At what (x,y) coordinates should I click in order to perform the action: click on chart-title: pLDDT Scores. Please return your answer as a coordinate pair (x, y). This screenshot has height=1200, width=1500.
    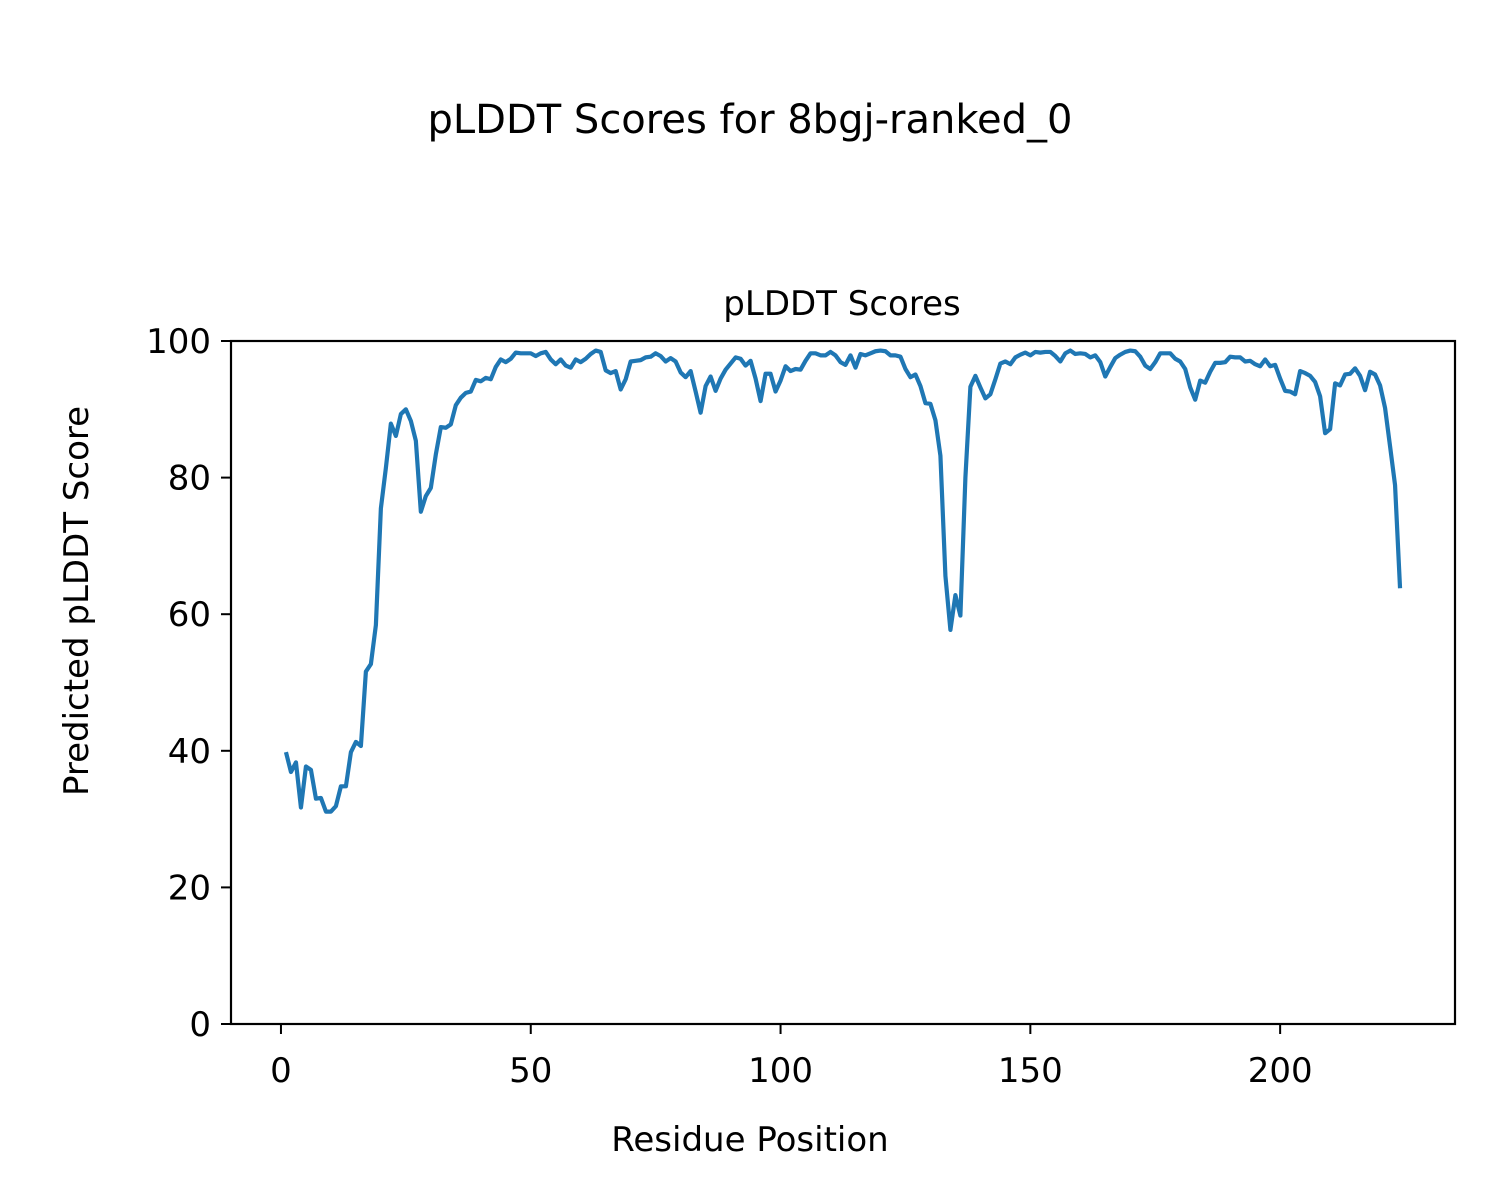
    Looking at the image, I should click on (841, 304).